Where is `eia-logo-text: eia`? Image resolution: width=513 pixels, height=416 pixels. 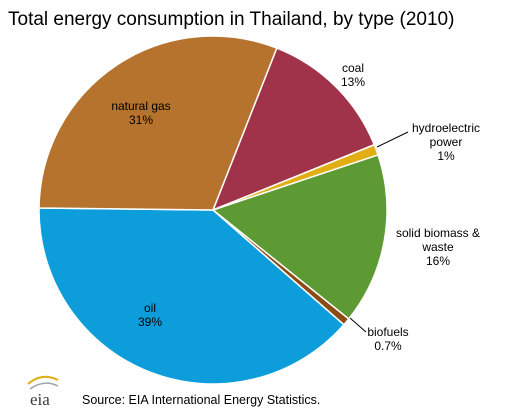
eia-logo-text: eia is located at coordinates (40, 399).